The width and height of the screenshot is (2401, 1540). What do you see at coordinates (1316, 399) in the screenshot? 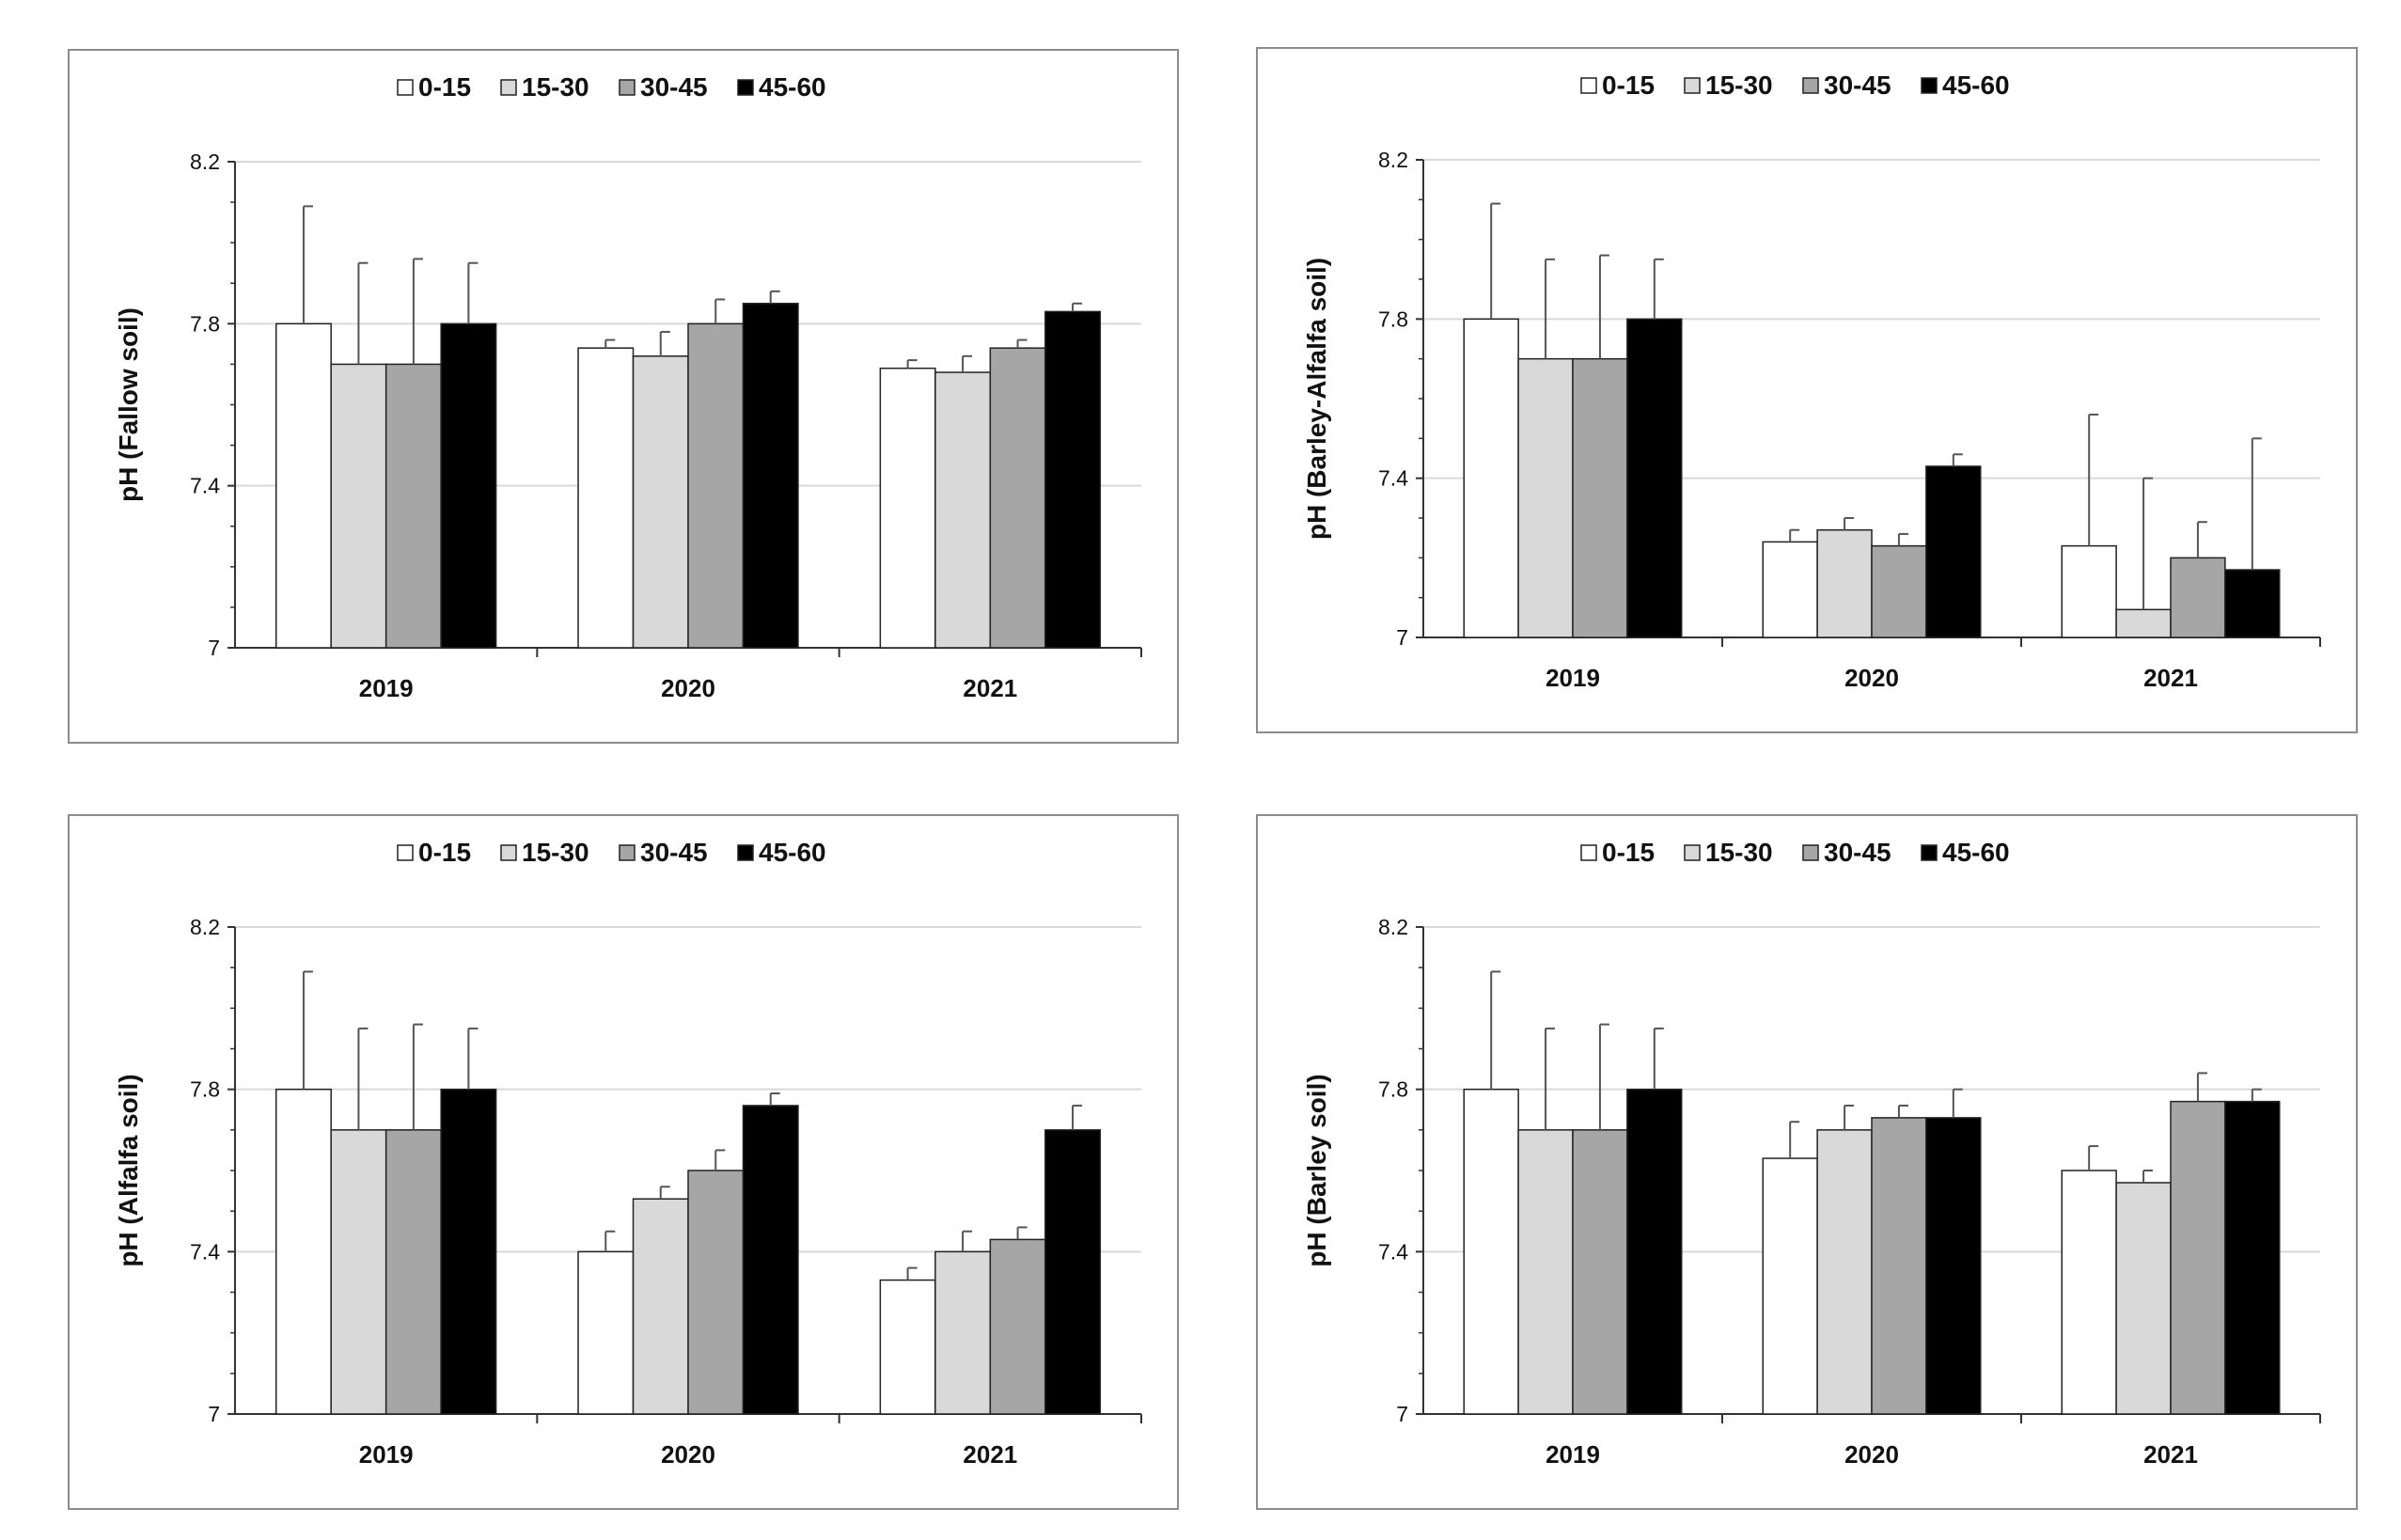
I see `y-axis-title: pH (Barley-Alfalfa soil)` at bounding box center [1316, 399].